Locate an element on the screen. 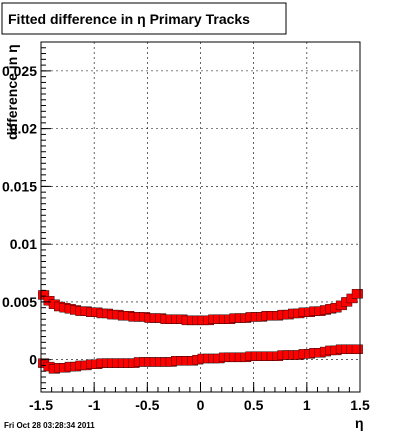  y-tick-label: 0.025 is located at coordinates (19, 71).